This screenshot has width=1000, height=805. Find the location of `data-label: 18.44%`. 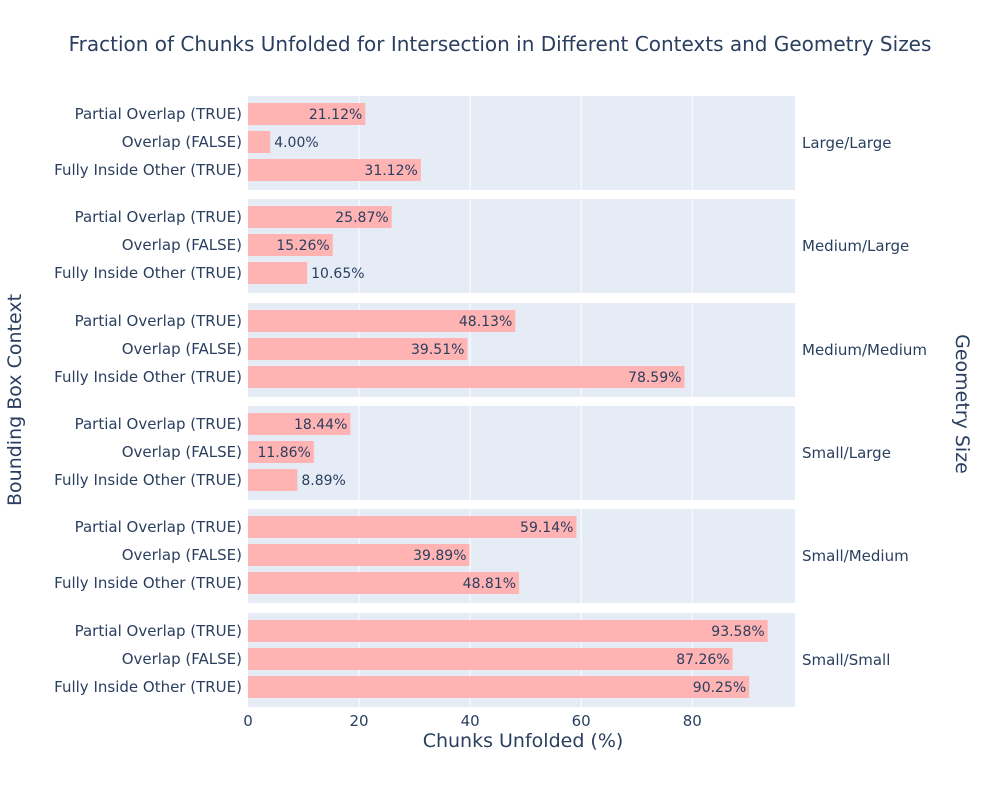

data-label: 18.44% is located at coordinates (320, 425).